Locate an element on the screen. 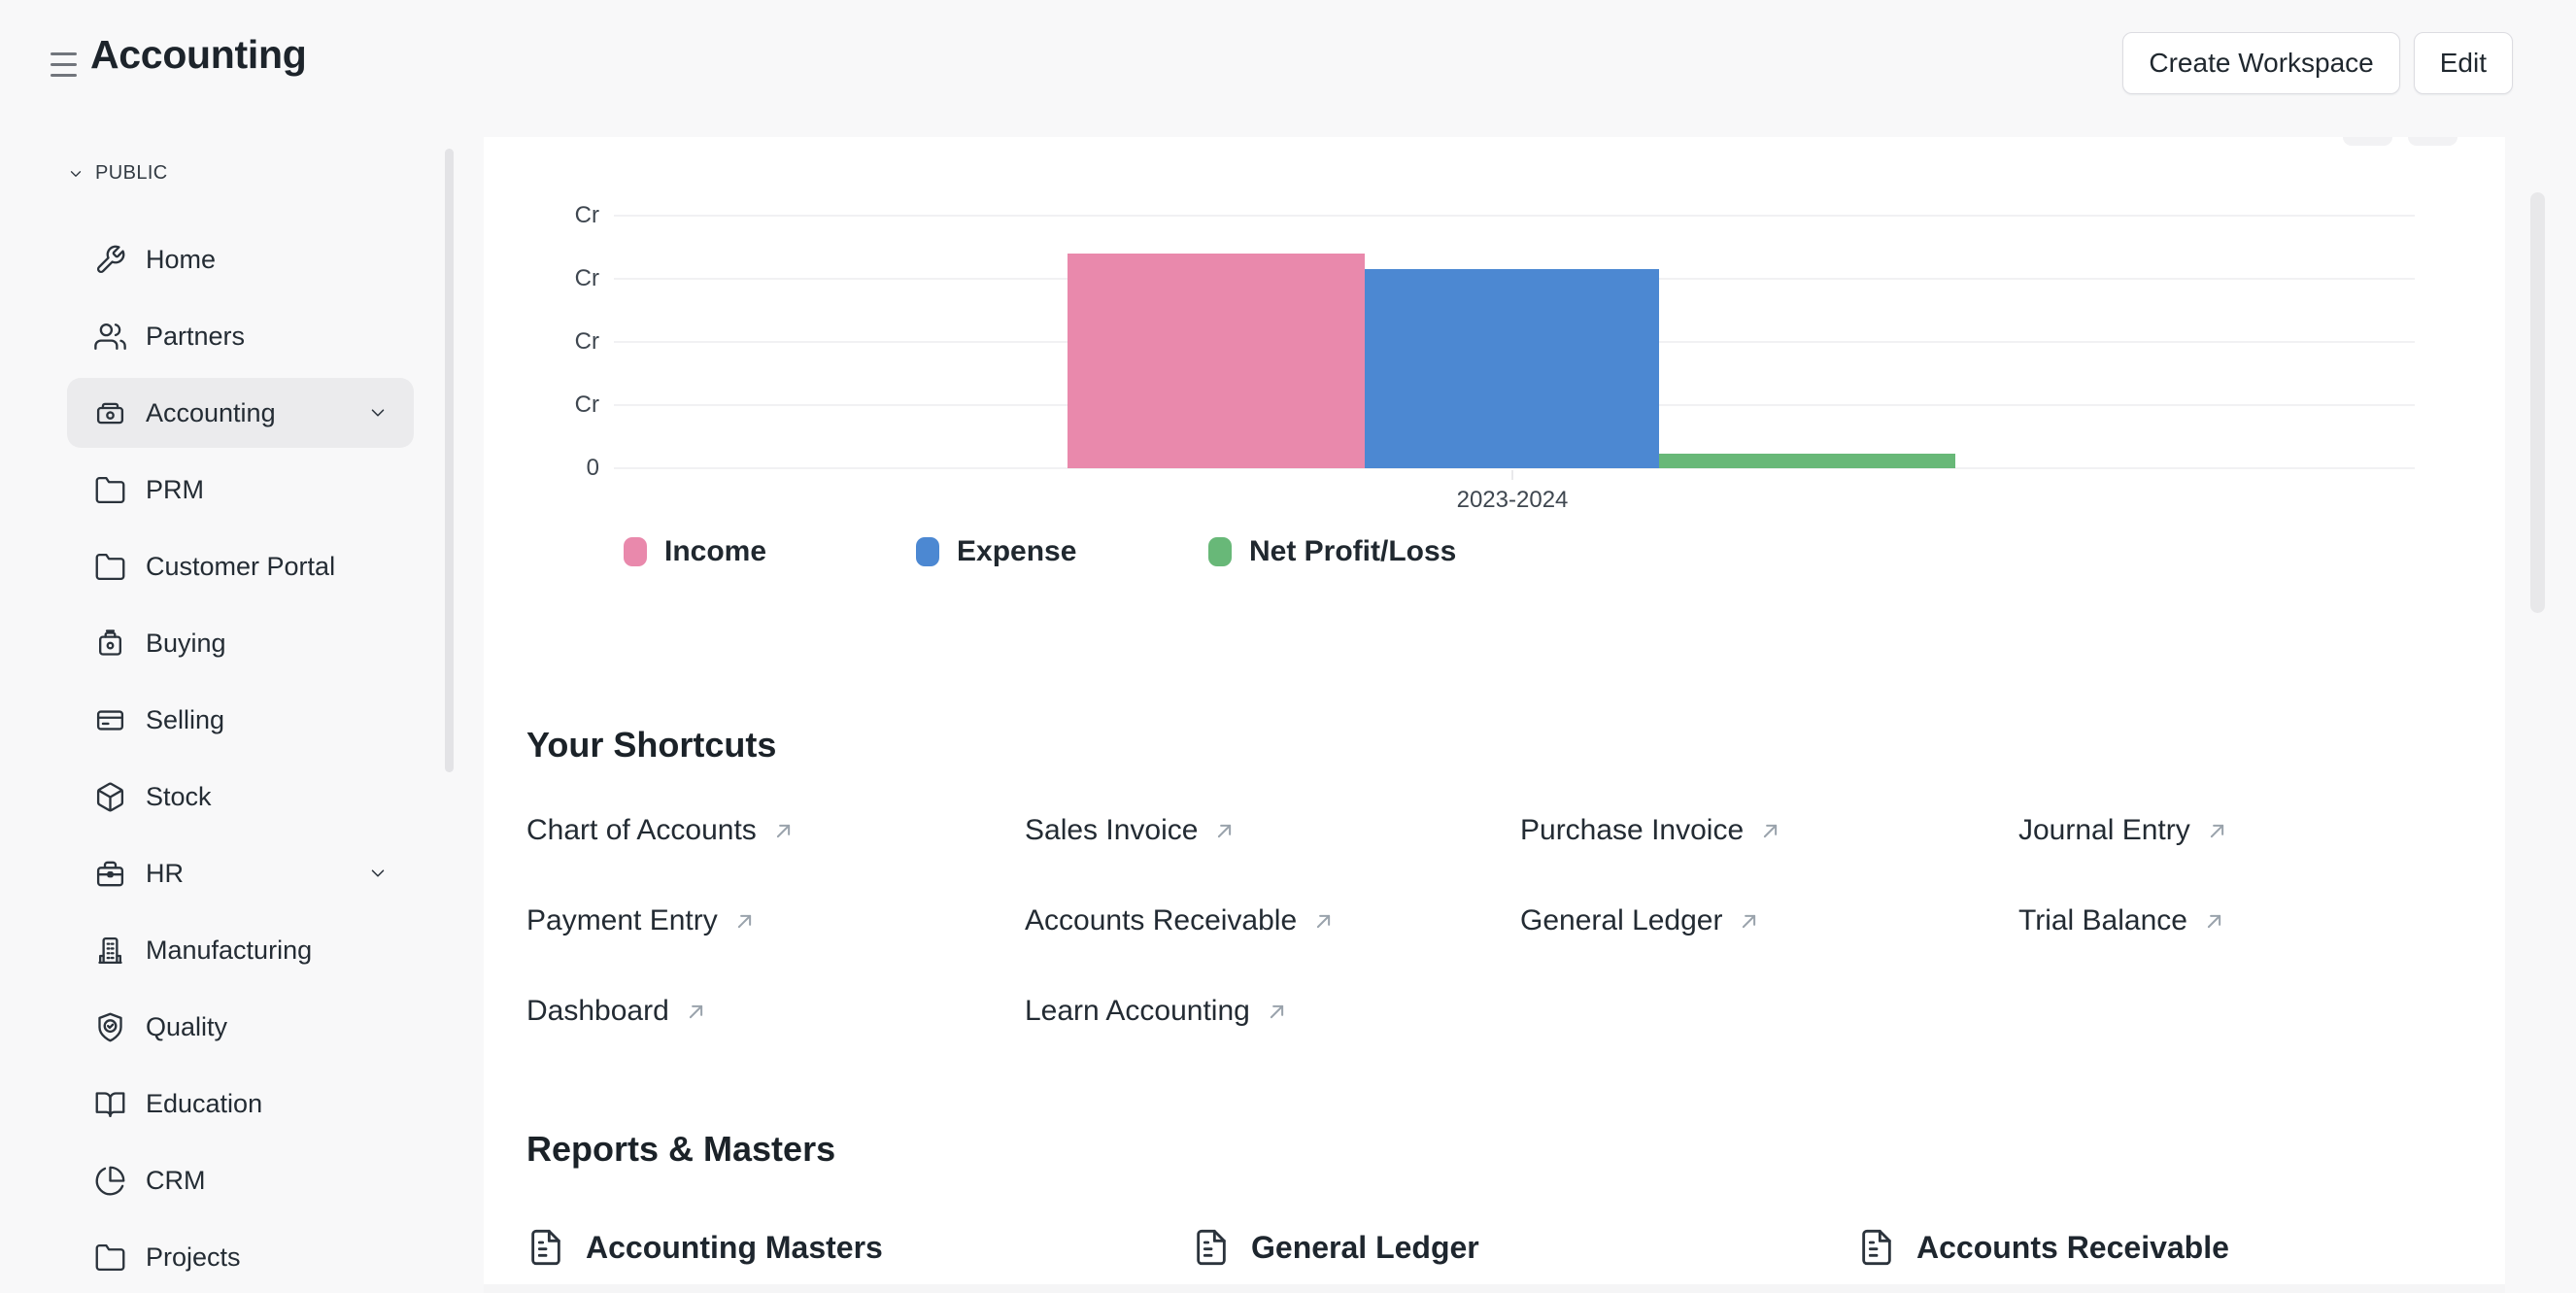 The image size is (2576, 1293). sidebar-item-projects: Projects is located at coordinates (240, 1257).